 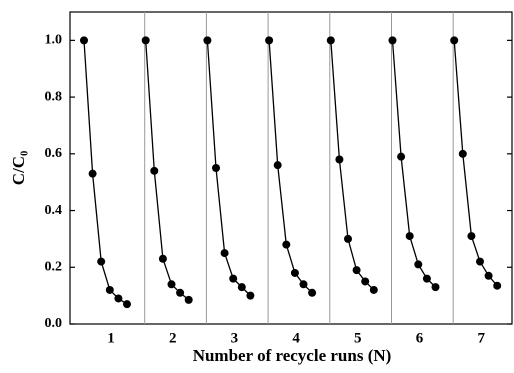 I want to click on y-tick-label: 0.4, so click(x=54, y=210).